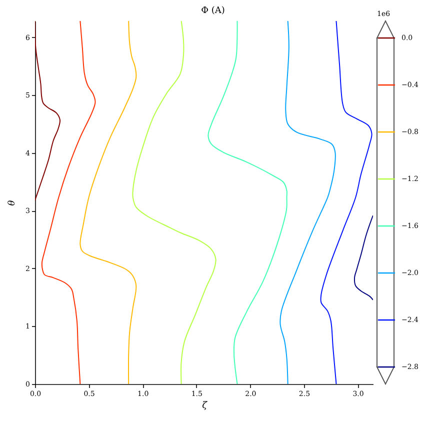 The height and width of the screenshot is (425, 425). What do you see at coordinates (13, 203) in the screenshot?
I see `y-axis-title: θ` at bounding box center [13, 203].